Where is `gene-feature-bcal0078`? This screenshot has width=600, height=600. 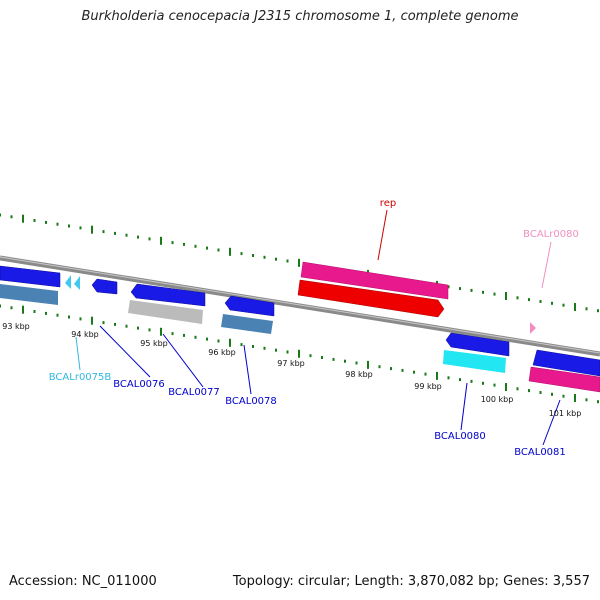
gene-feature-bcal0078 is located at coordinates (249, 306).